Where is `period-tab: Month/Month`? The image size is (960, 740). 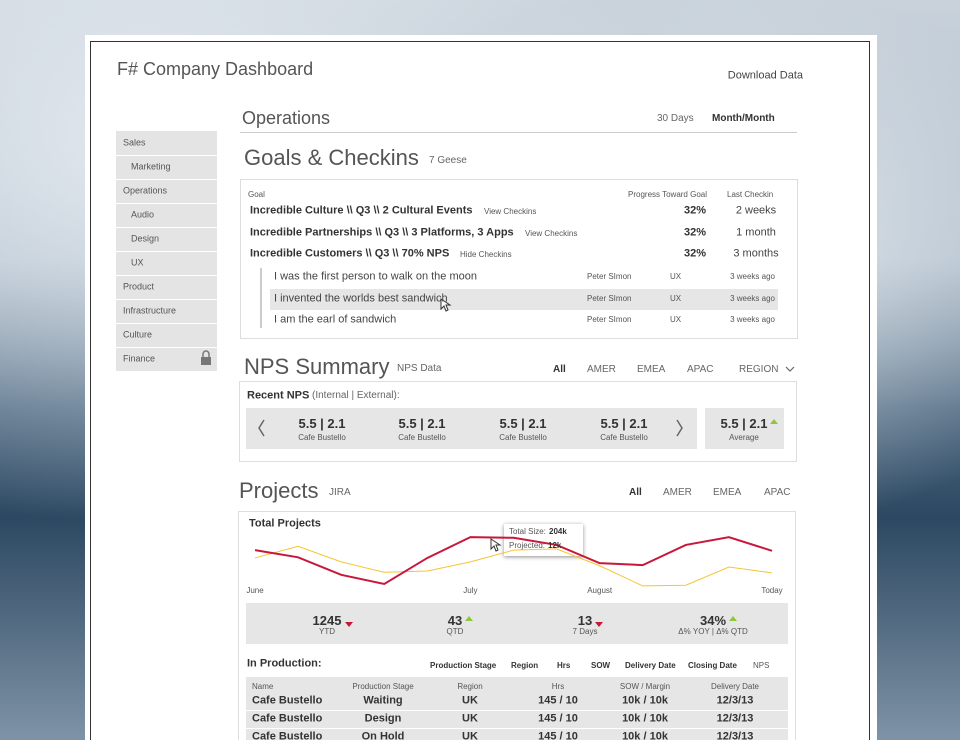 period-tab: Month/Month is located at coordinates (743, 118).